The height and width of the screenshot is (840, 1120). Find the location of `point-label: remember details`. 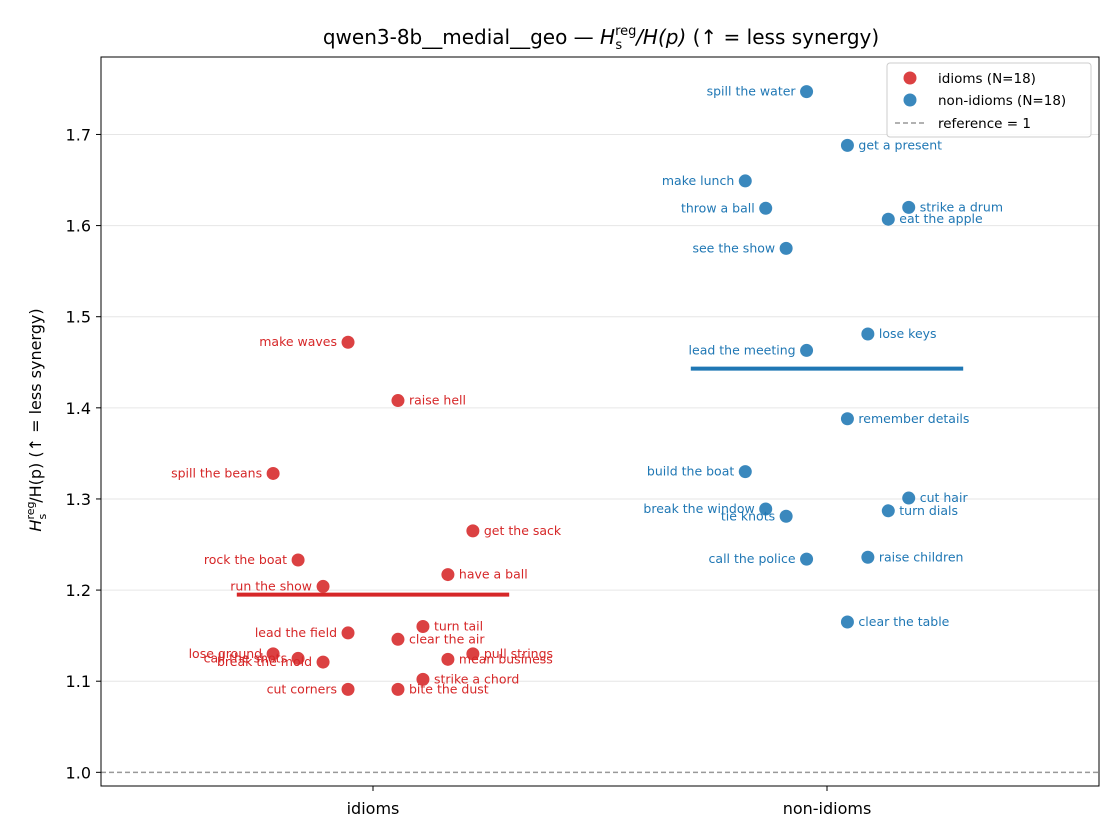

point-label: remember details is located at coordinates (913, 418).